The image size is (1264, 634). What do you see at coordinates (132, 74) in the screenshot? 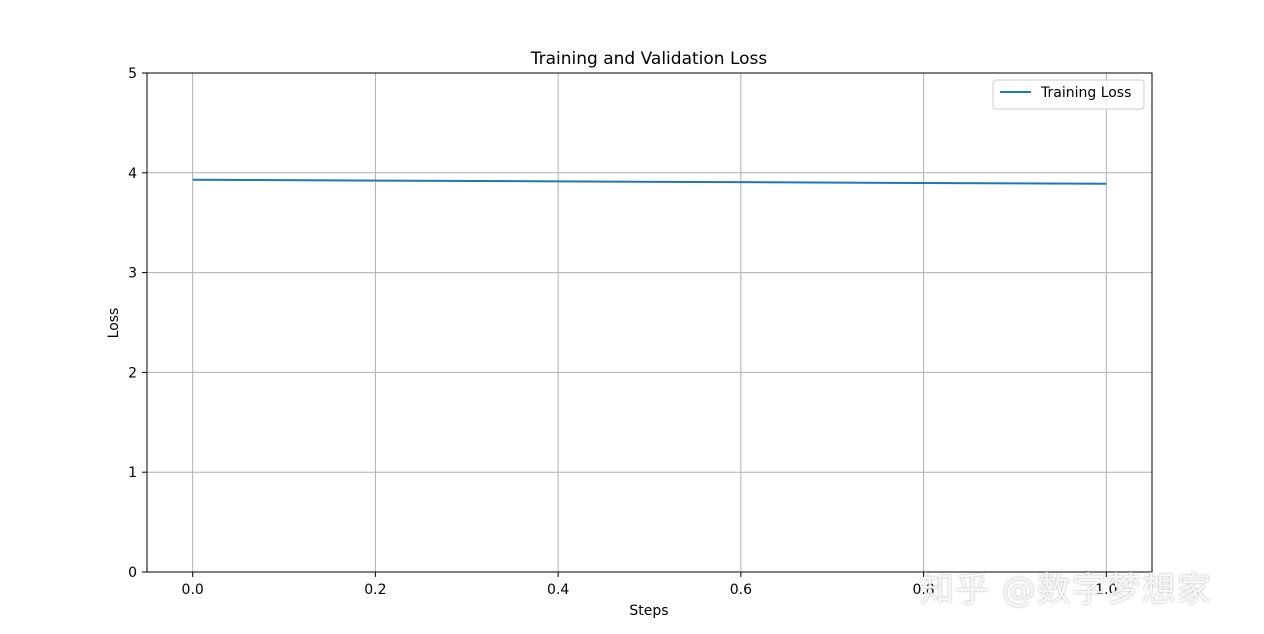
I see `y-tick-label: 5` at bounding box center [132, 74].